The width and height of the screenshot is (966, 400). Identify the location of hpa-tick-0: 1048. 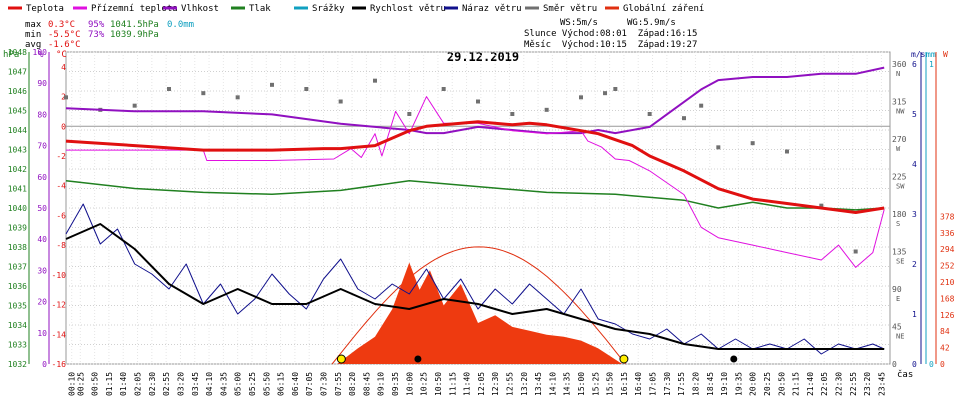
(17, 52).